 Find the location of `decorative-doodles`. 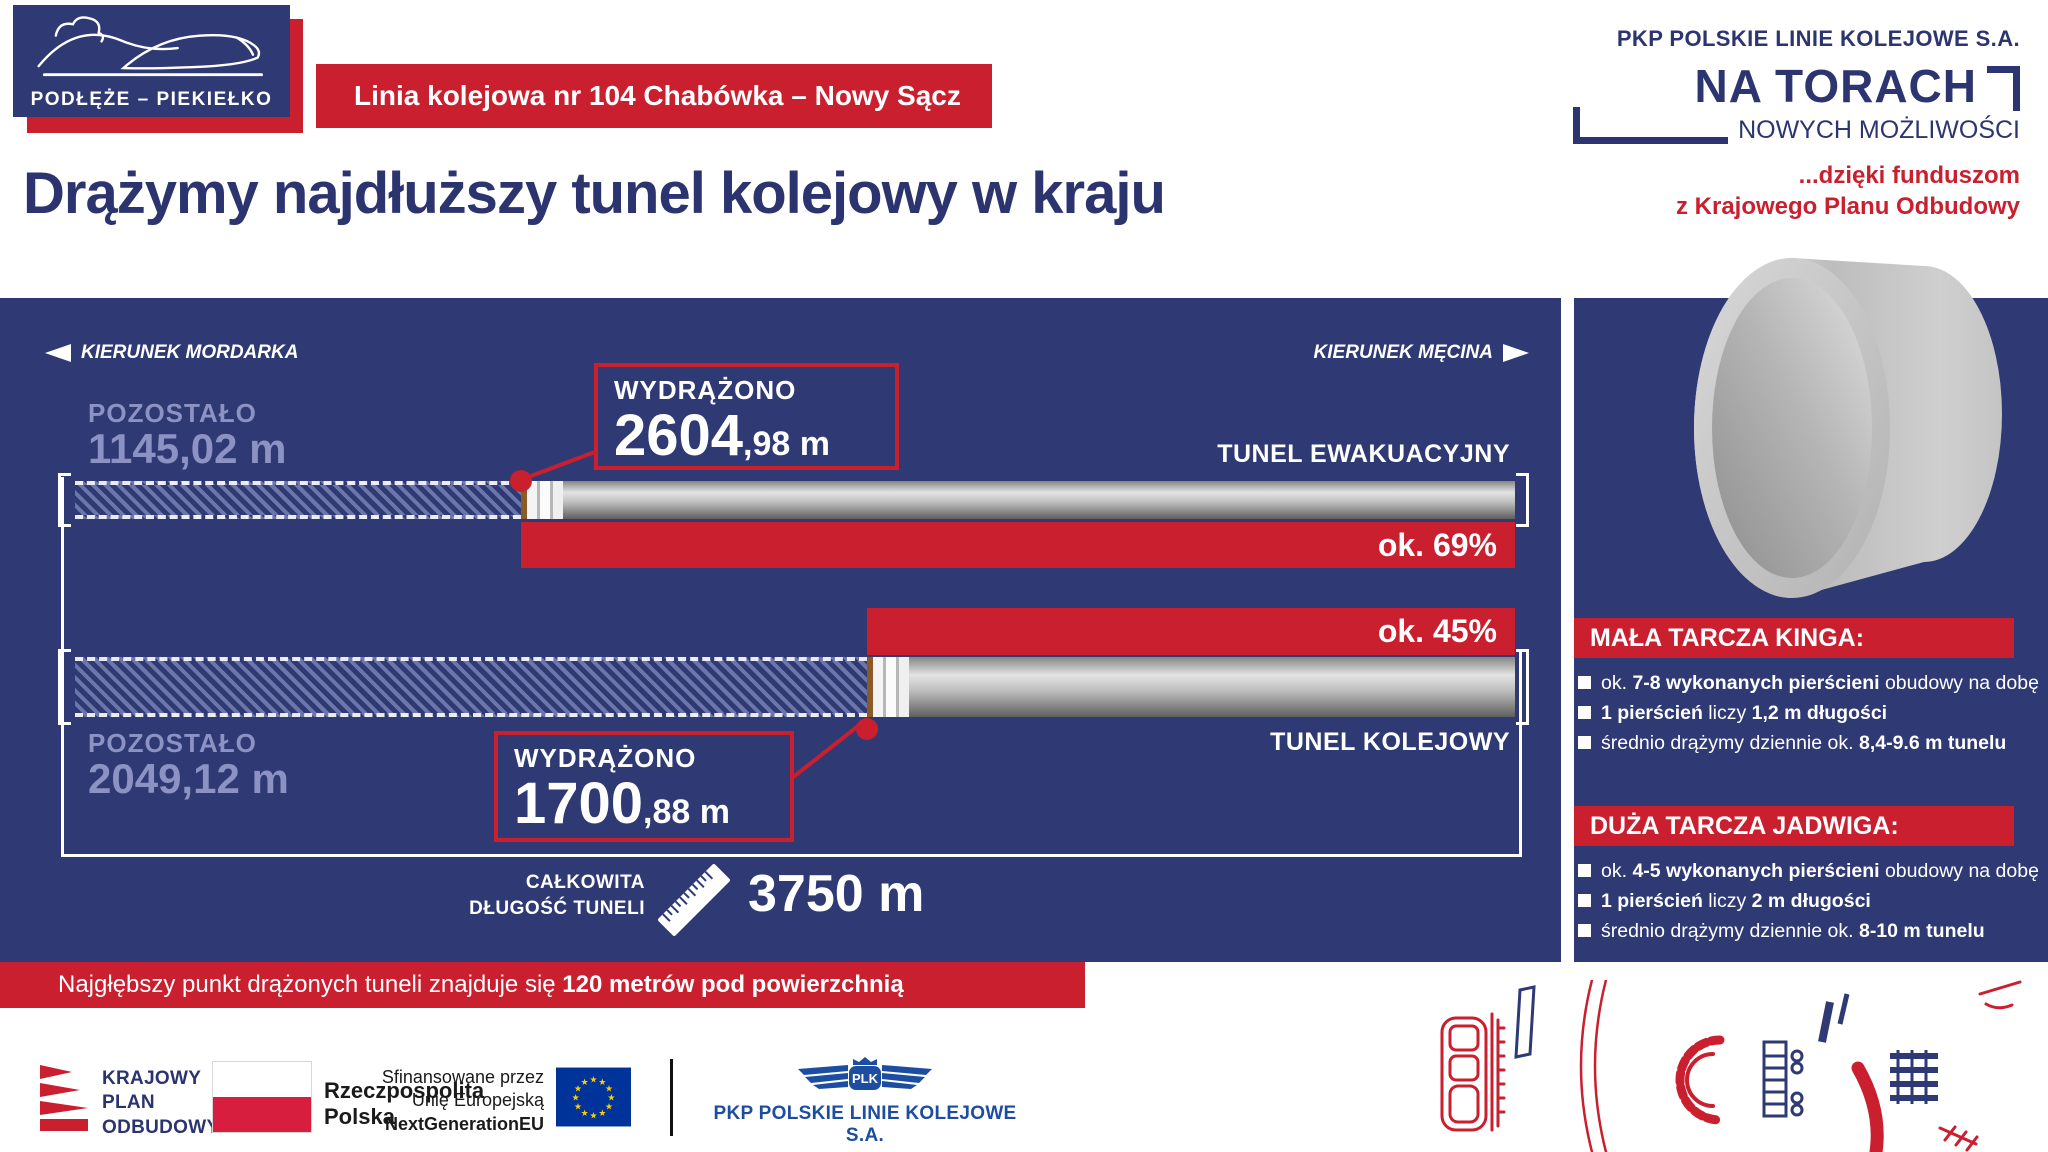

decorative-doodles is located at coordinates (1731, 1066).